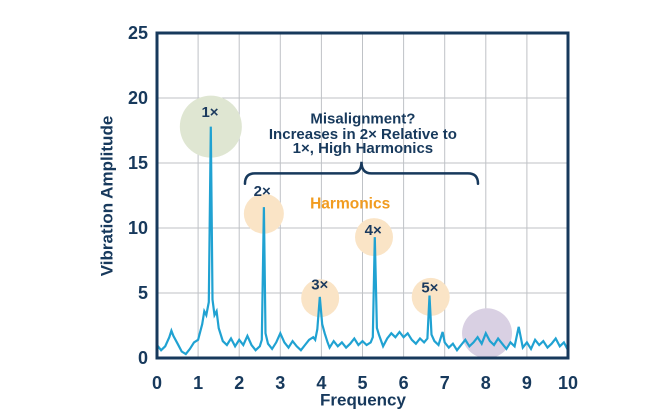  I want to click on peak-label-2x: 2×, so click(262, 191).